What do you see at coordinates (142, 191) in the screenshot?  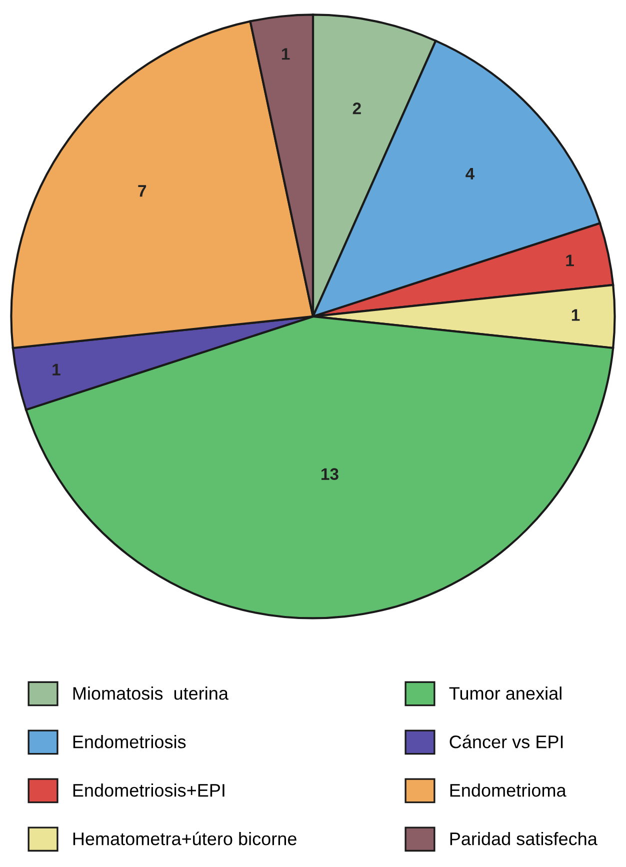 I see `data-label: 7` at bounding box center [142, 191].